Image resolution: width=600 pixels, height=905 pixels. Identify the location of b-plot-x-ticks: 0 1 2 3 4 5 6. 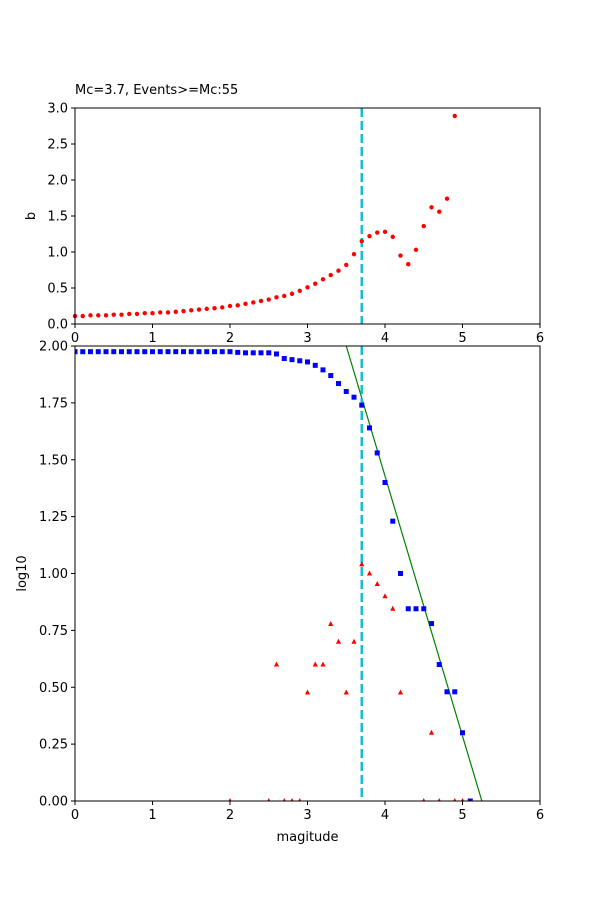
(307, 335).